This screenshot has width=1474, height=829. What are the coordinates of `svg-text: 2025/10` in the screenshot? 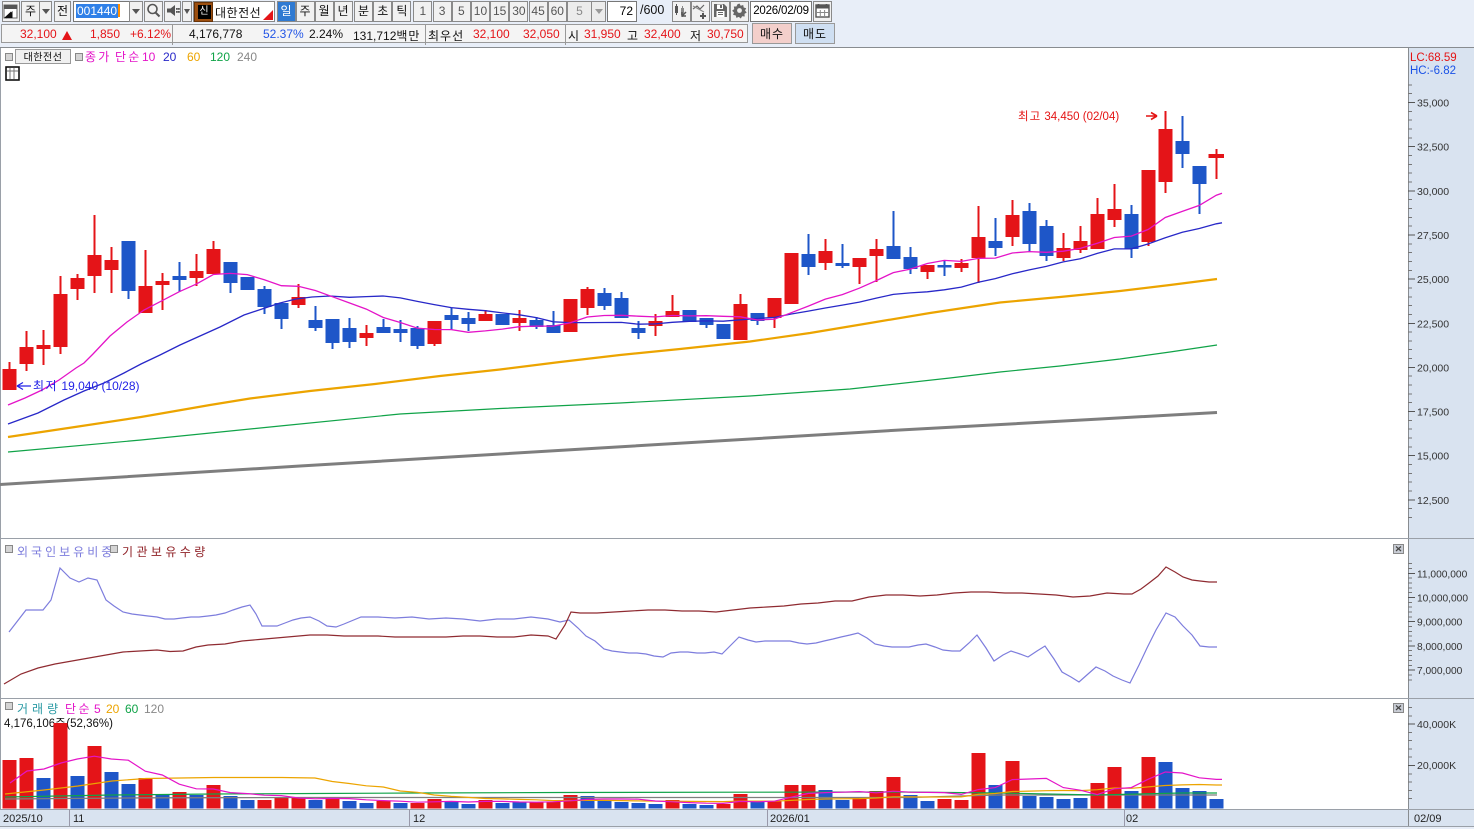 It's located at (23, 819).